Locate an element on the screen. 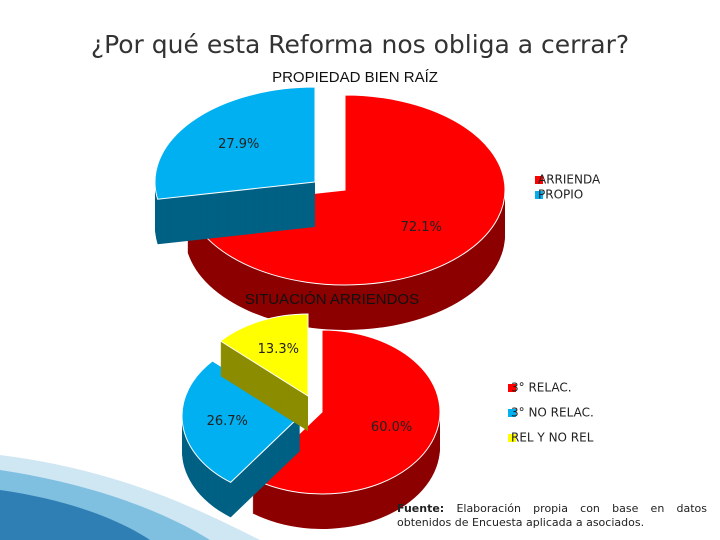 The image size is (720, 540). legend-label: PROPIO is located at coordinates (560, 195).